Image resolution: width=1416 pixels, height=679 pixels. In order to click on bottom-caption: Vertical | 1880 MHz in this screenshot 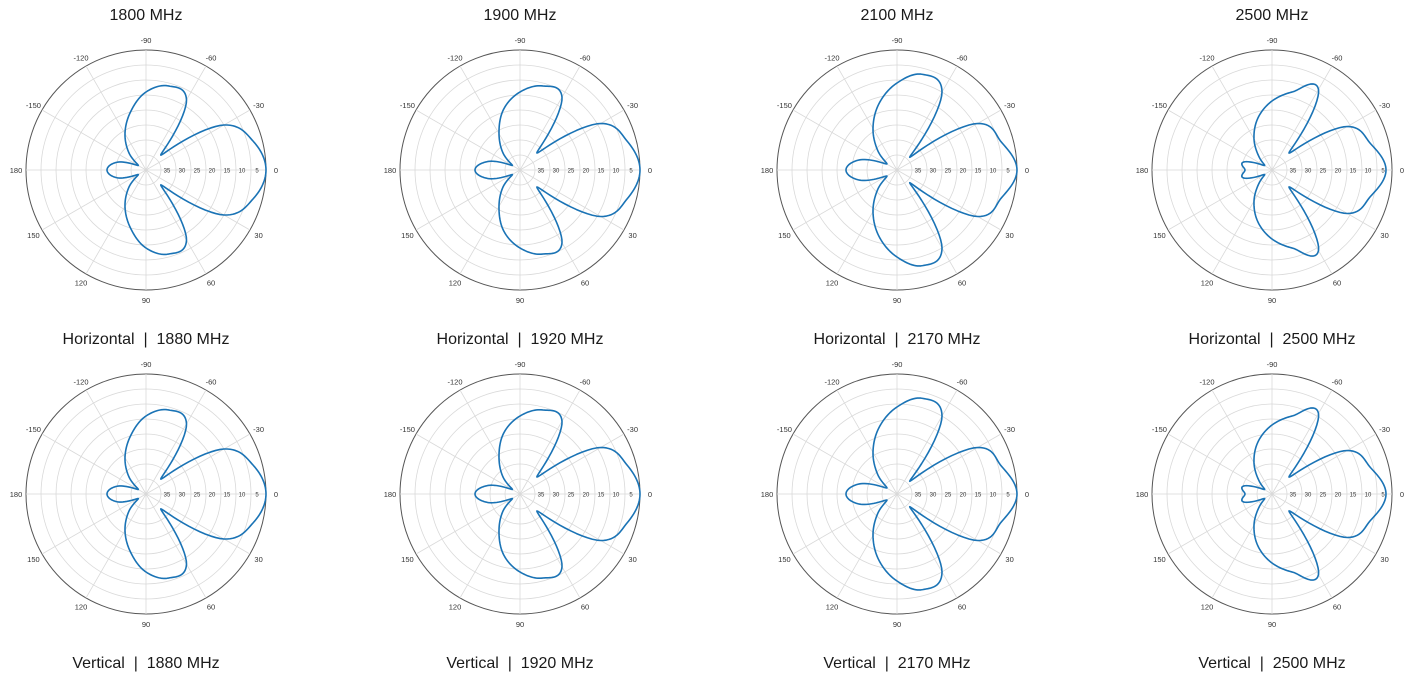, I will do `click(148, 665)`.